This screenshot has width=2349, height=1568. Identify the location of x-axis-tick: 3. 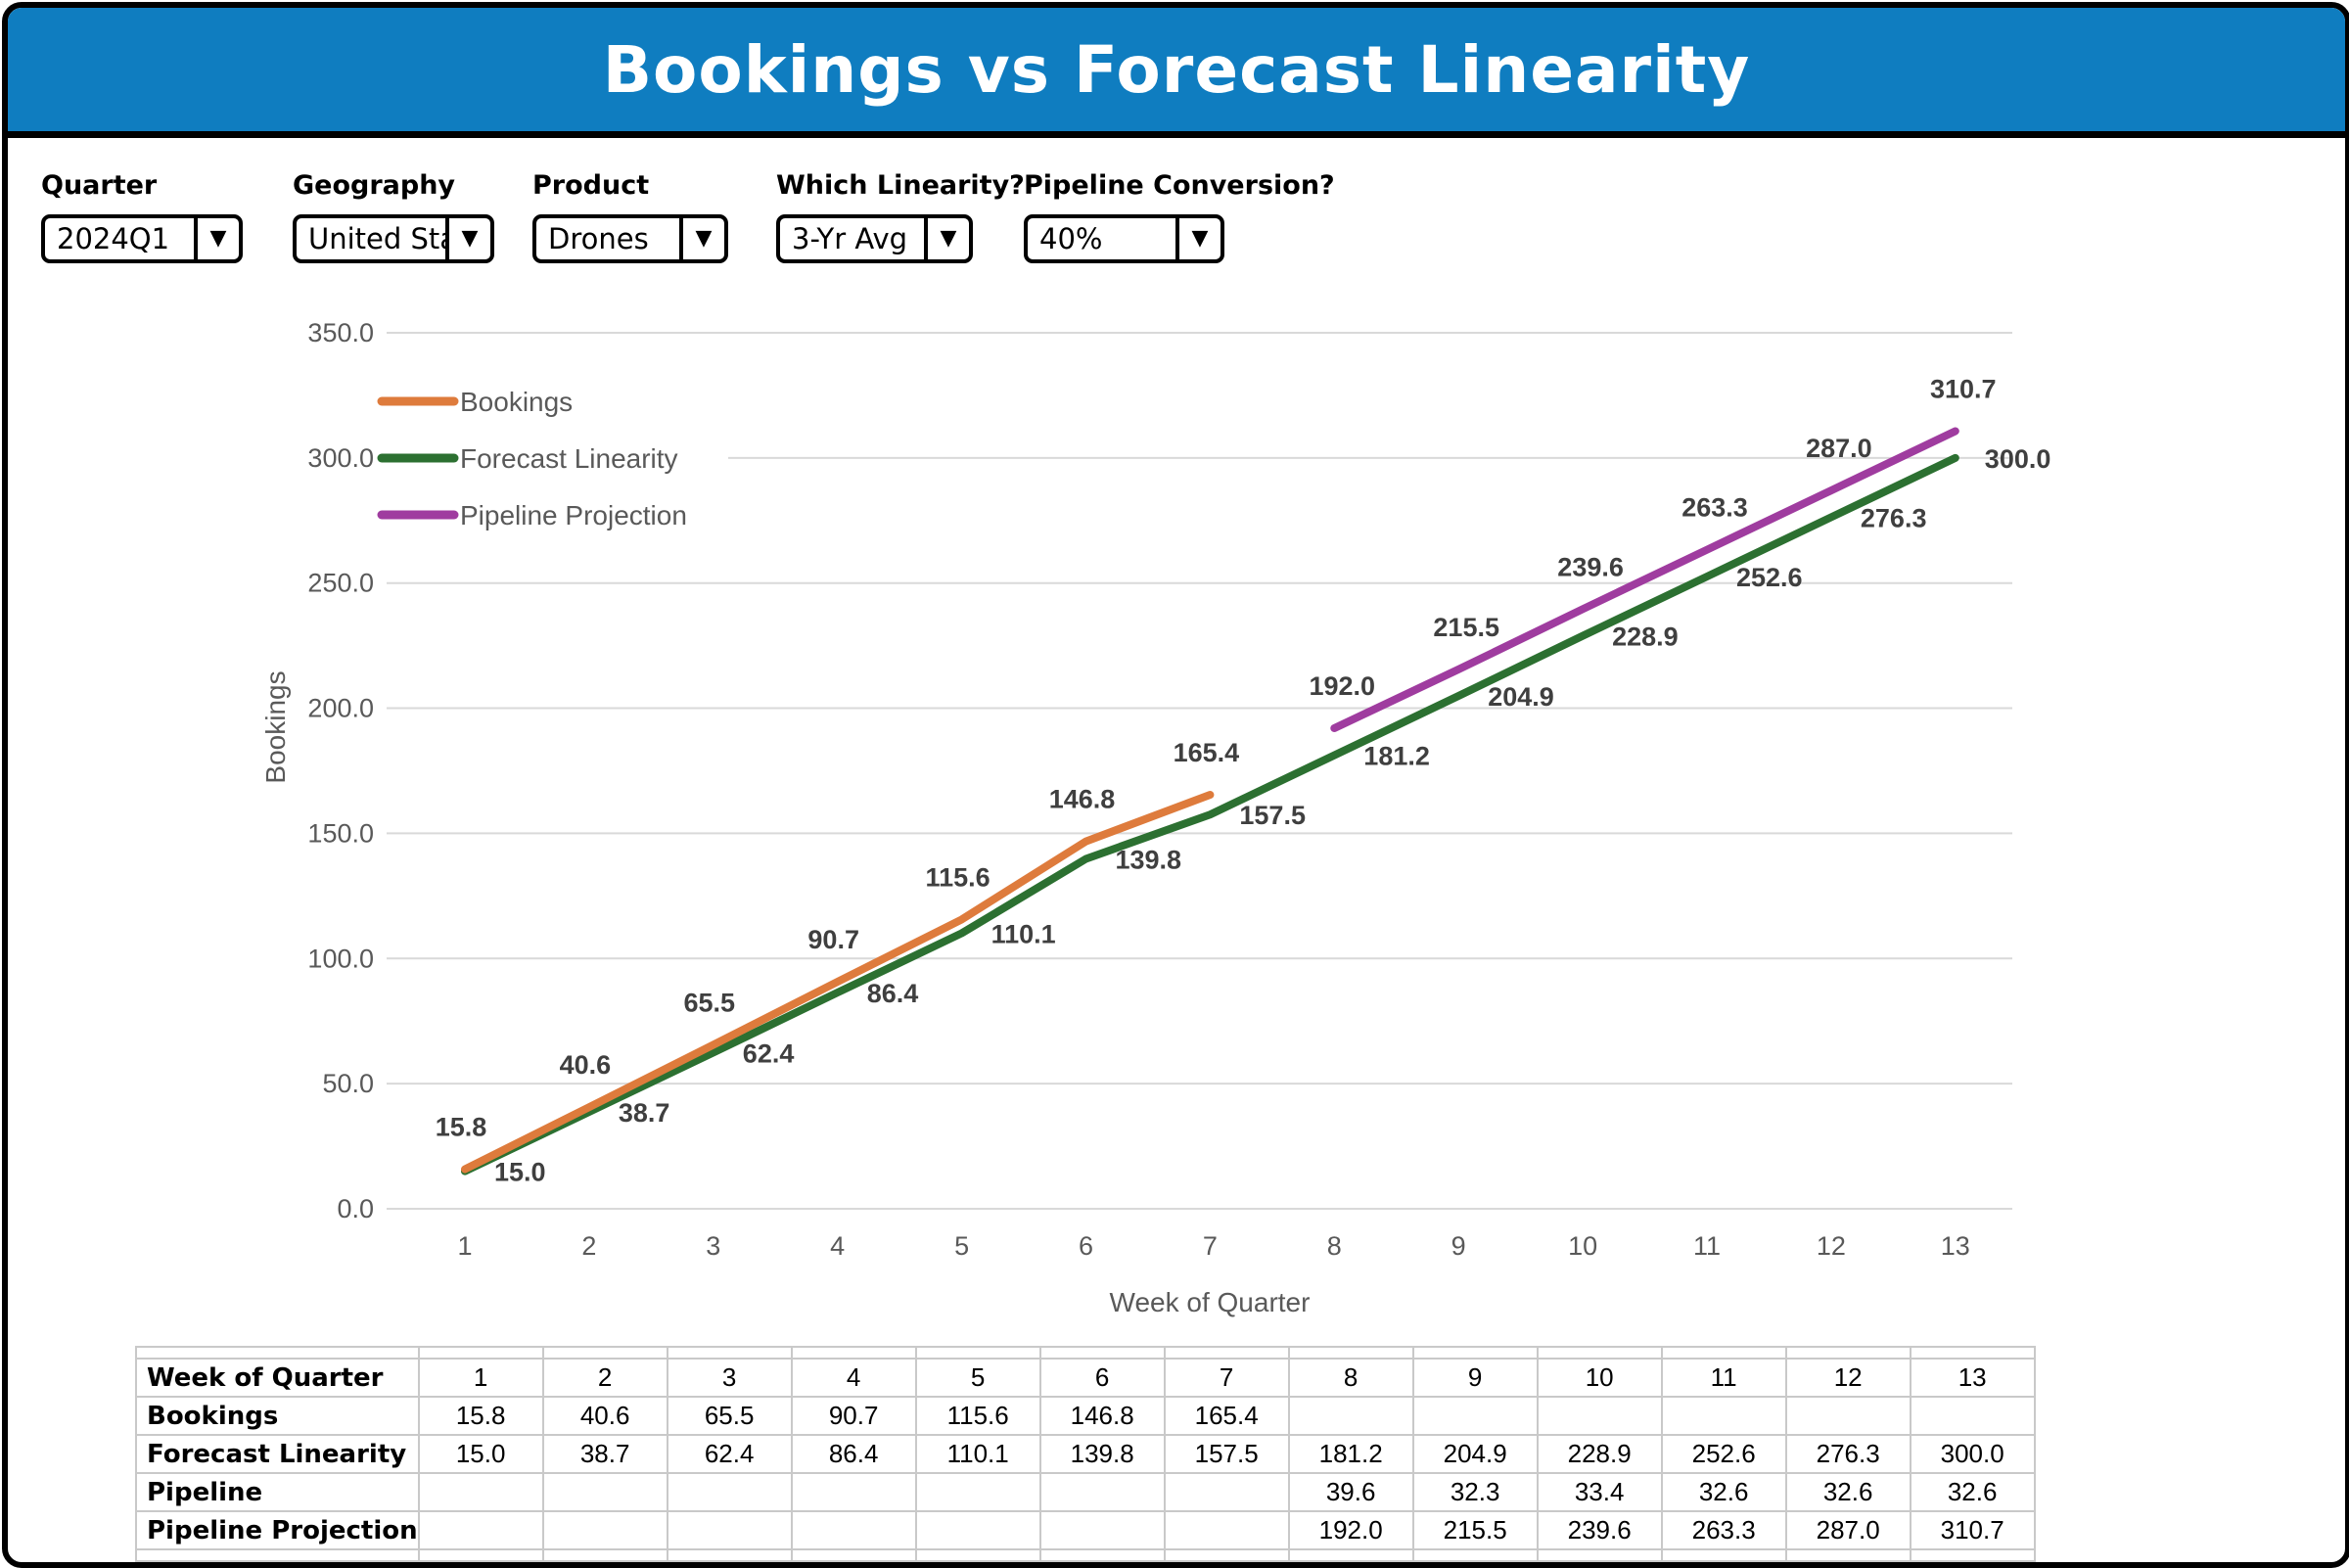
(713, 1246).